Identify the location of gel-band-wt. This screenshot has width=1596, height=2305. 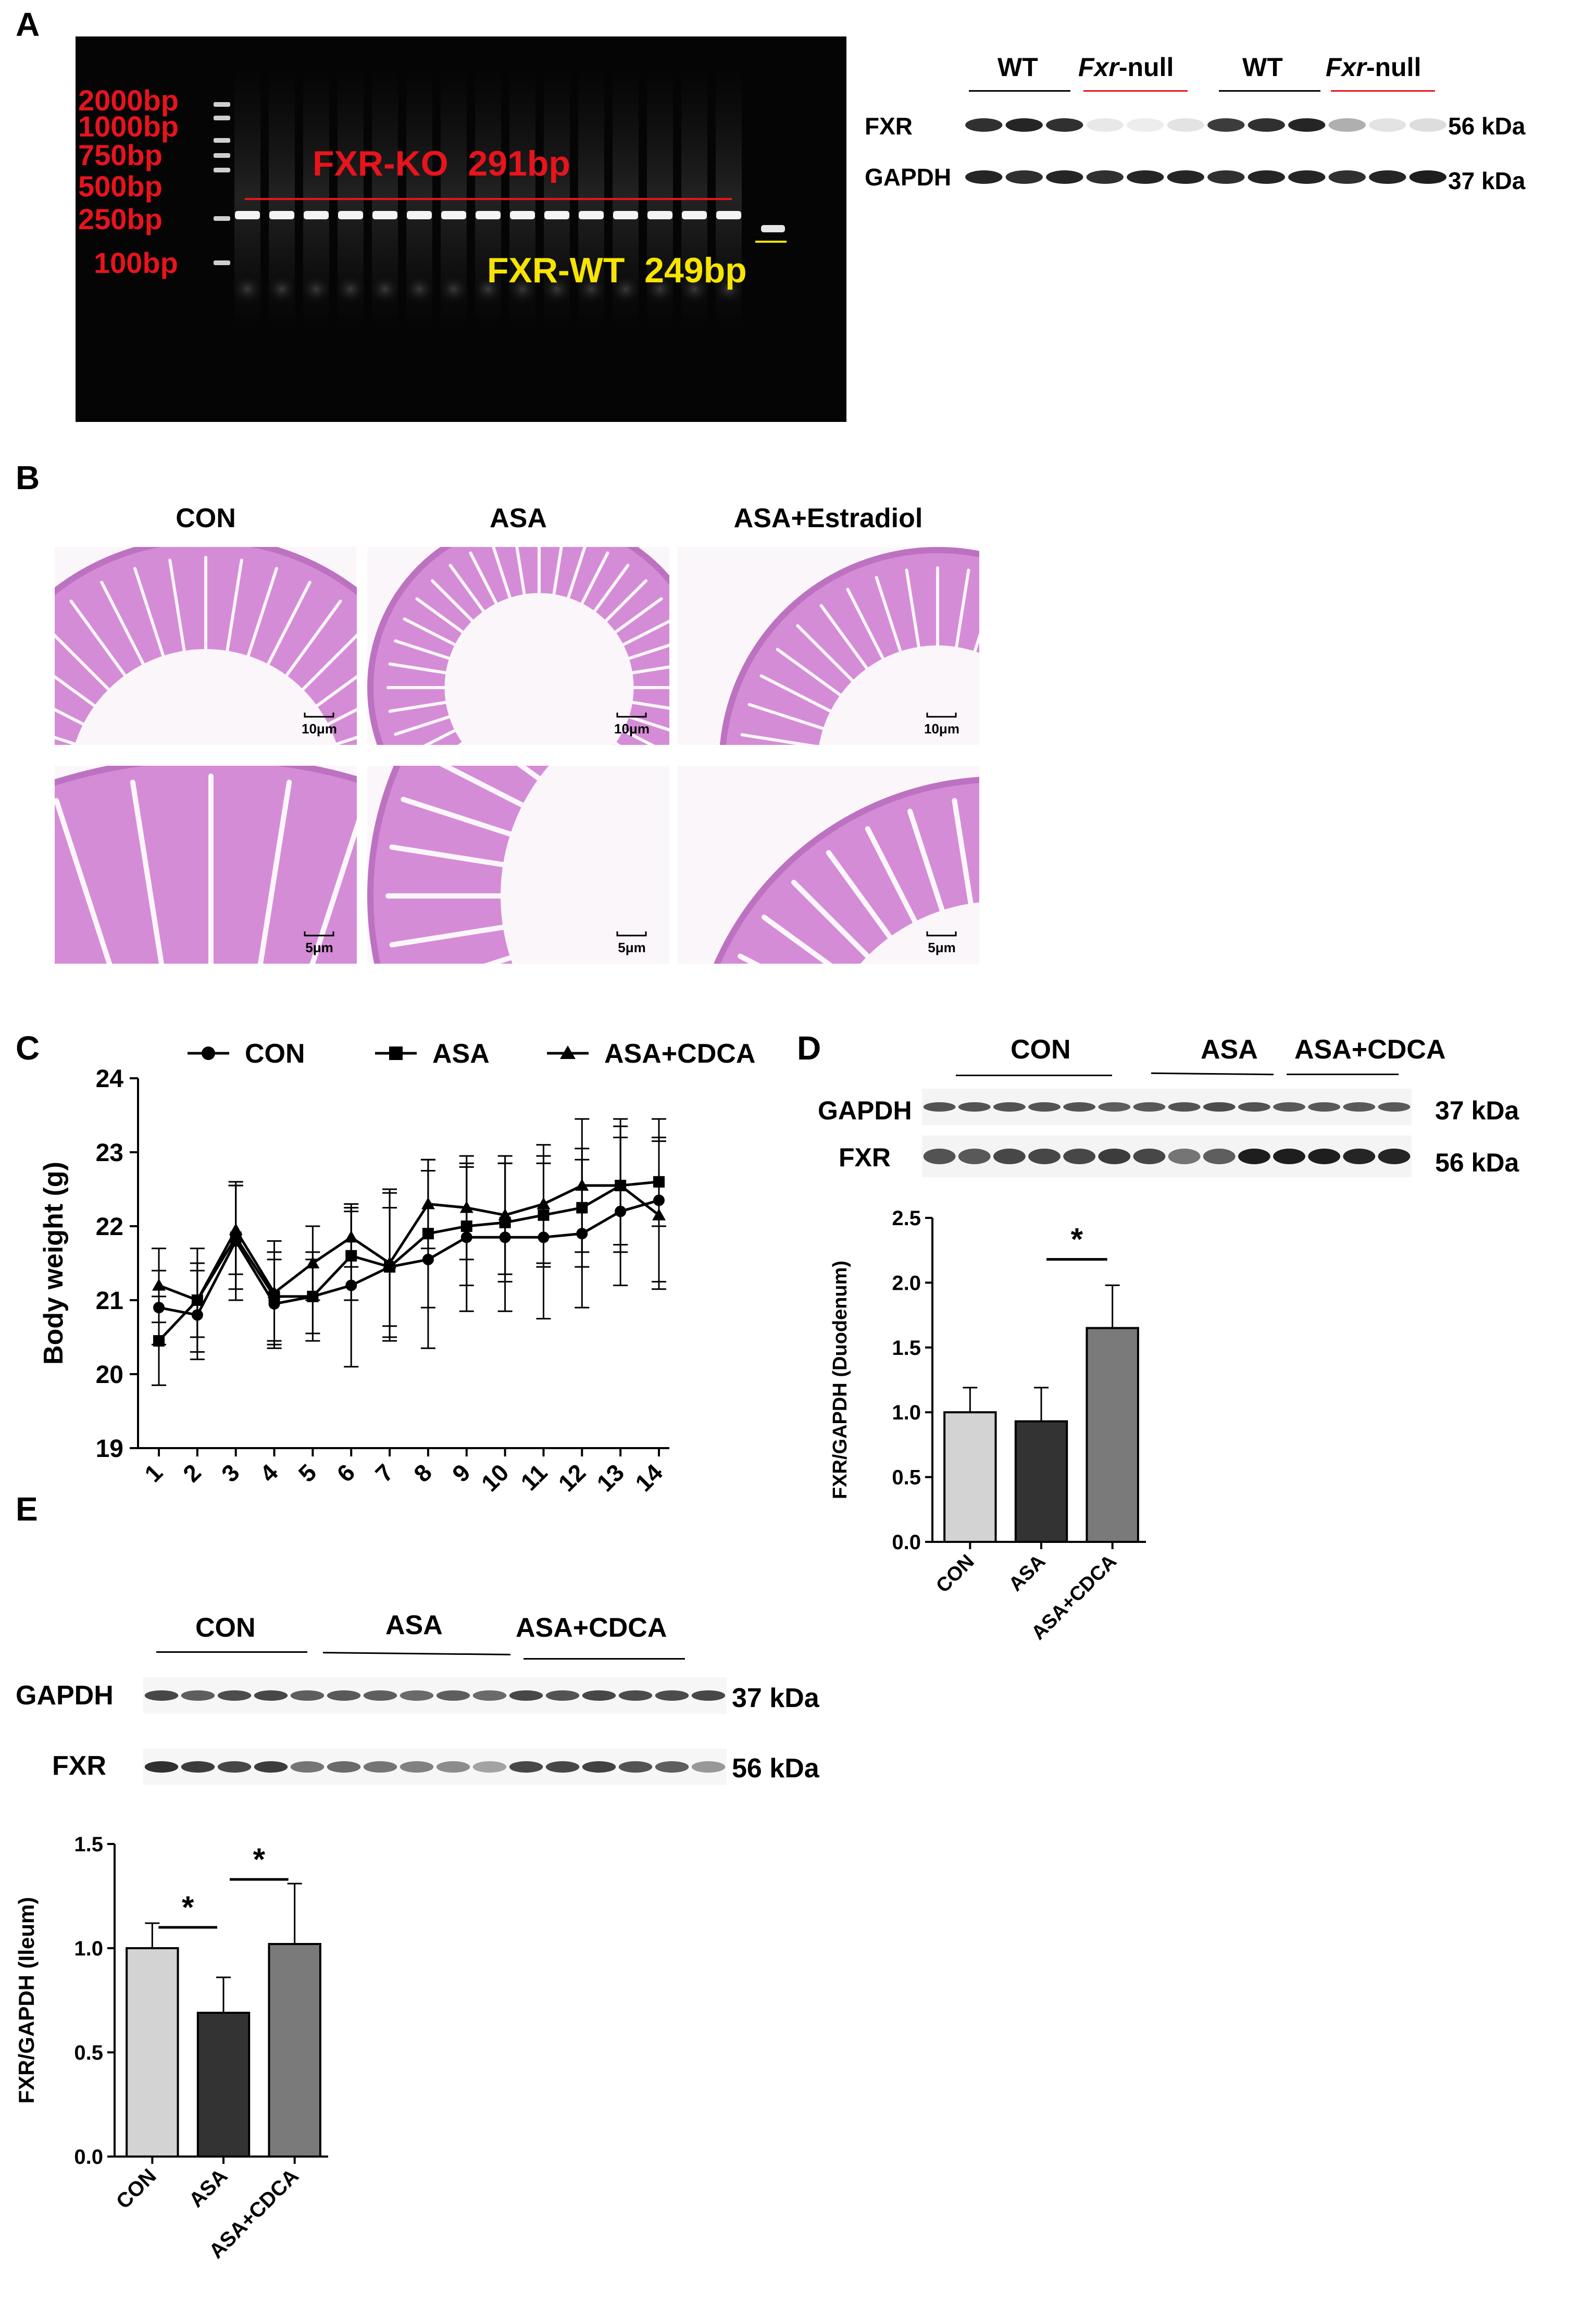
(773, 229).